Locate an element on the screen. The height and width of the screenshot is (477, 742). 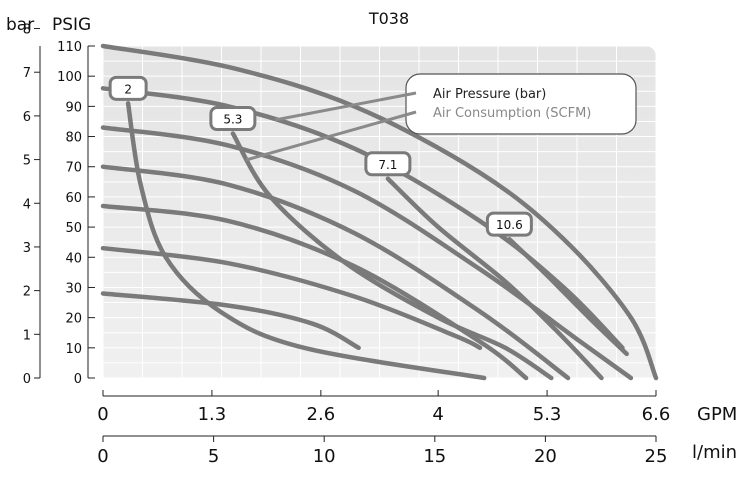
legend-entry-air-pressure: Air Pressure (bar) is located at coordinates (489, 94).